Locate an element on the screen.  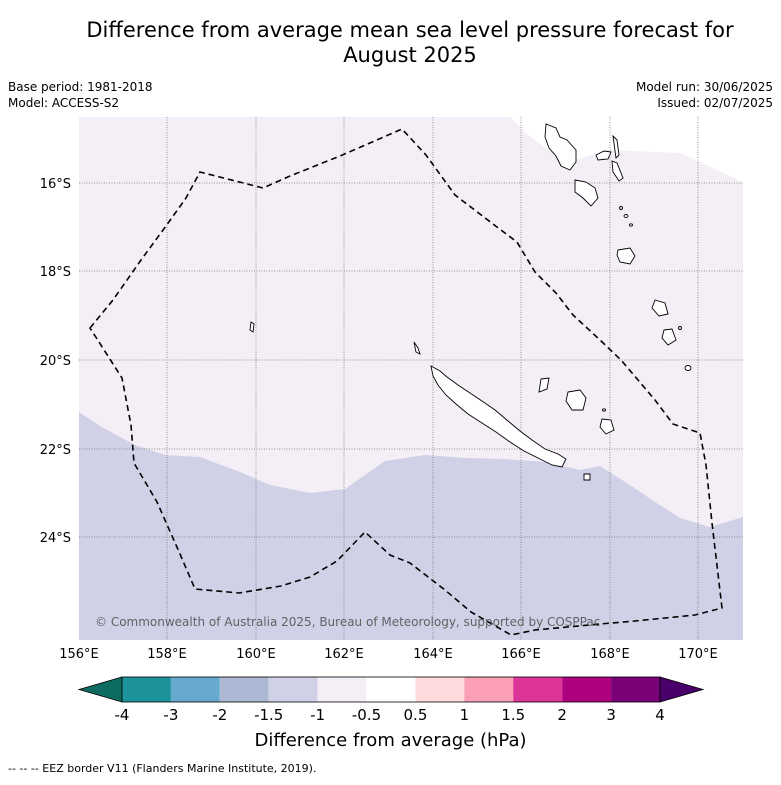
loyalty-lifou is located at coordinates (576, 400).